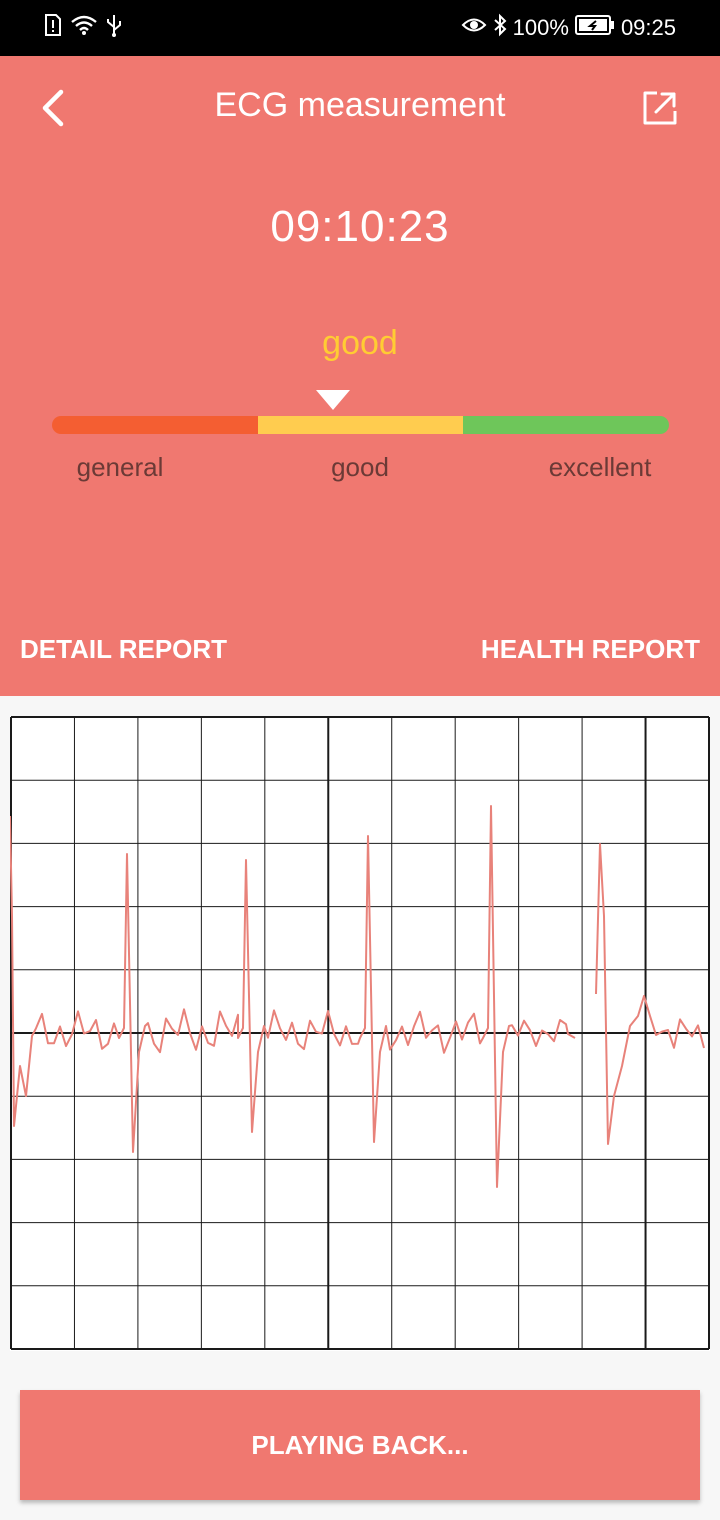 The image size is (720, 1520). What do you see at coordinates (500, 28) in the screenshot?
I see `bluetooth-icon` at bounding box center [500, 28].